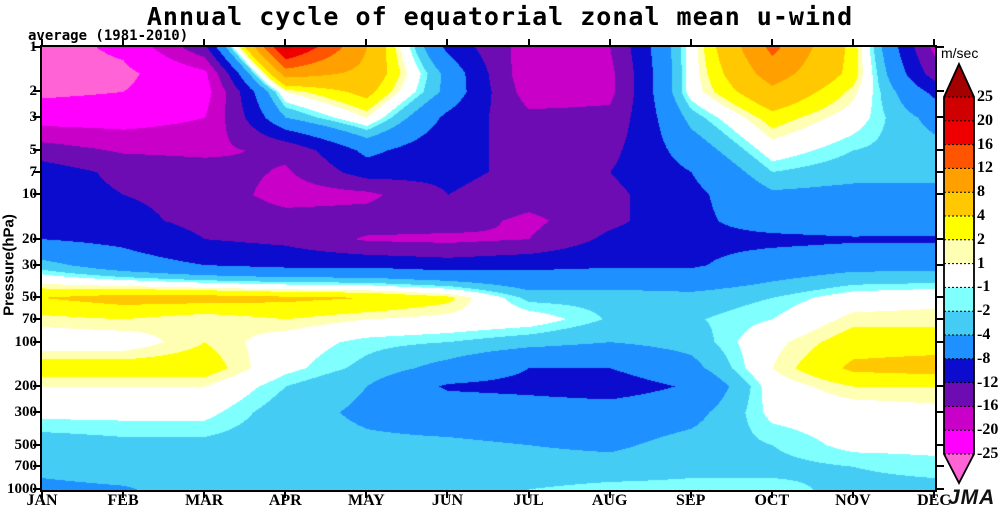  What do you see at coordinates (366, 500) in the screenshot?
I see `month-label: MAY` at bounding box center [366, 500].